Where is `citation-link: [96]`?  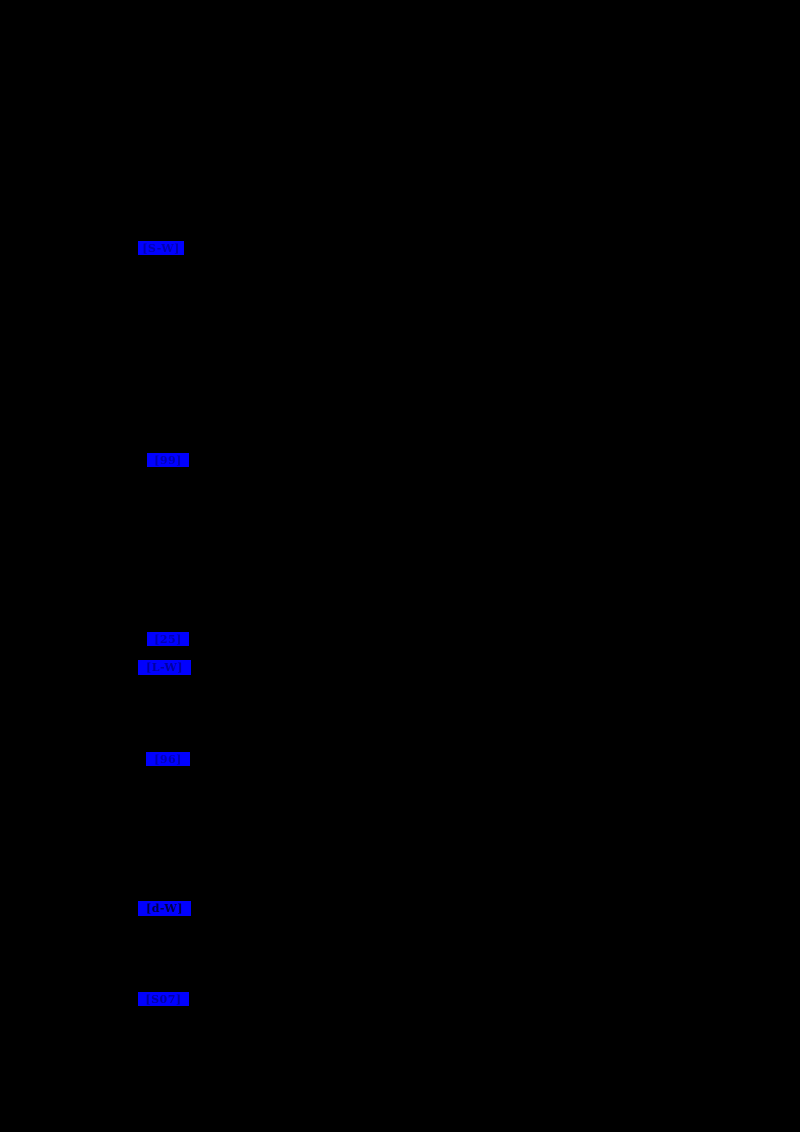 citation-link: [96] is located at coordinates (168, 759).